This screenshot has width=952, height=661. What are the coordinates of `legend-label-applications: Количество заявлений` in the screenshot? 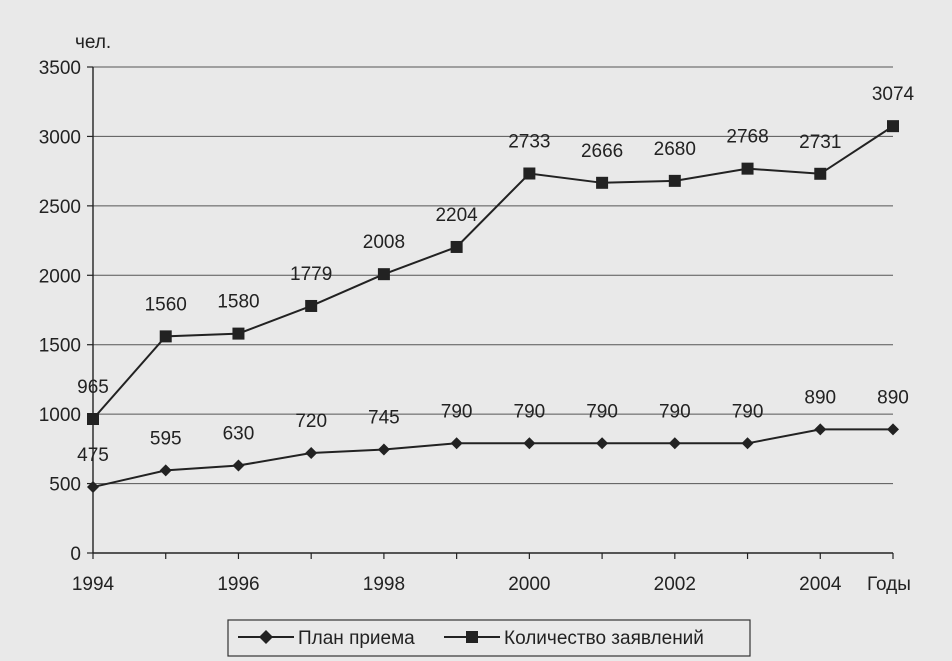 It's located at (604, 638).